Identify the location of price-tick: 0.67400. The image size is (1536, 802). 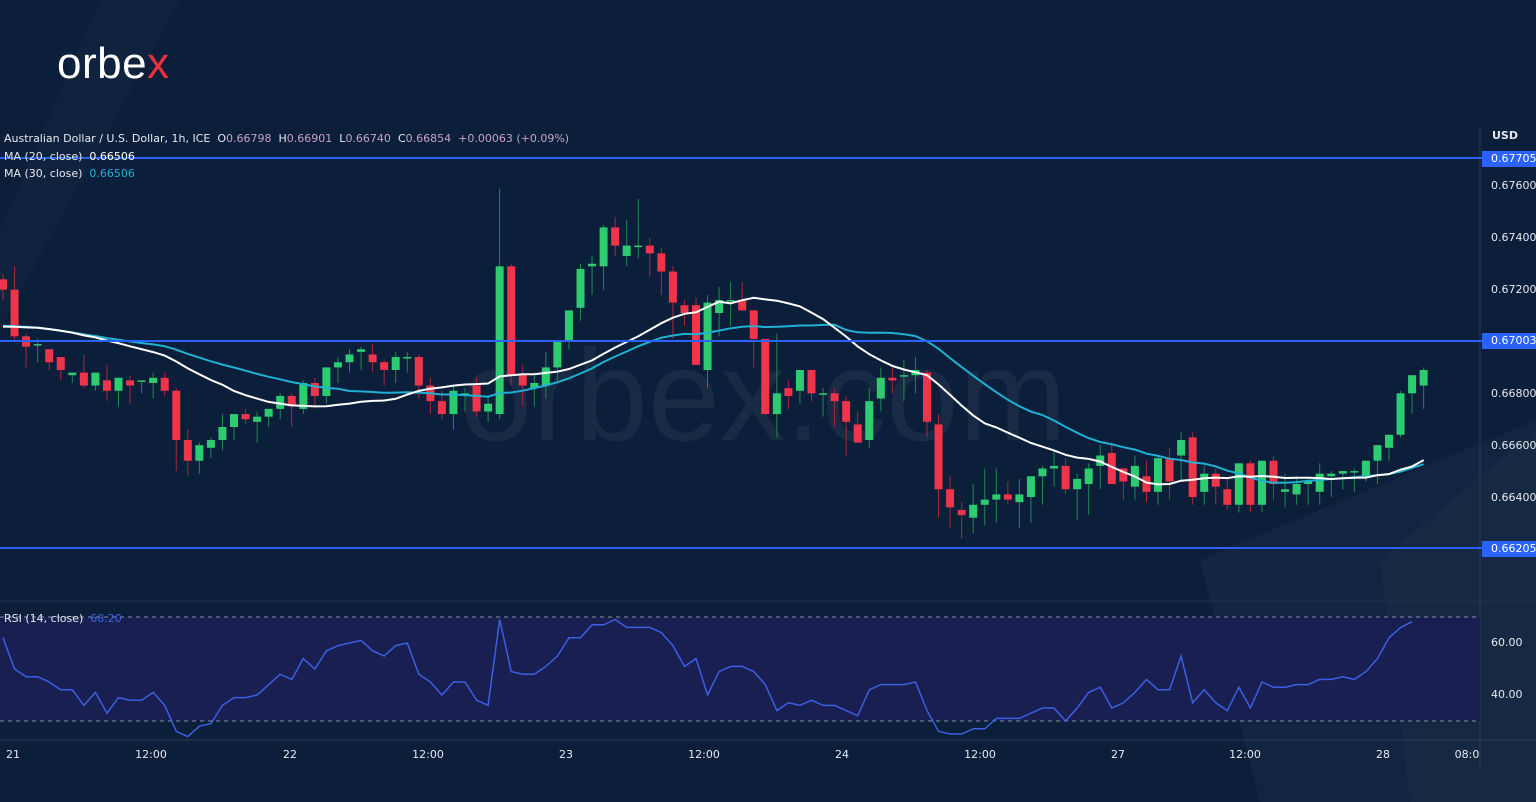
(1513, 237).